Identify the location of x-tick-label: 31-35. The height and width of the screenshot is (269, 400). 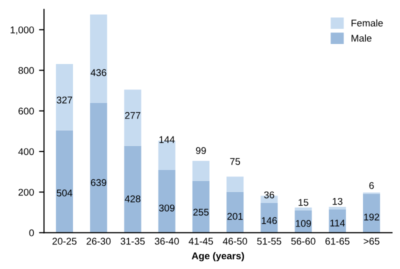
(132, 241).